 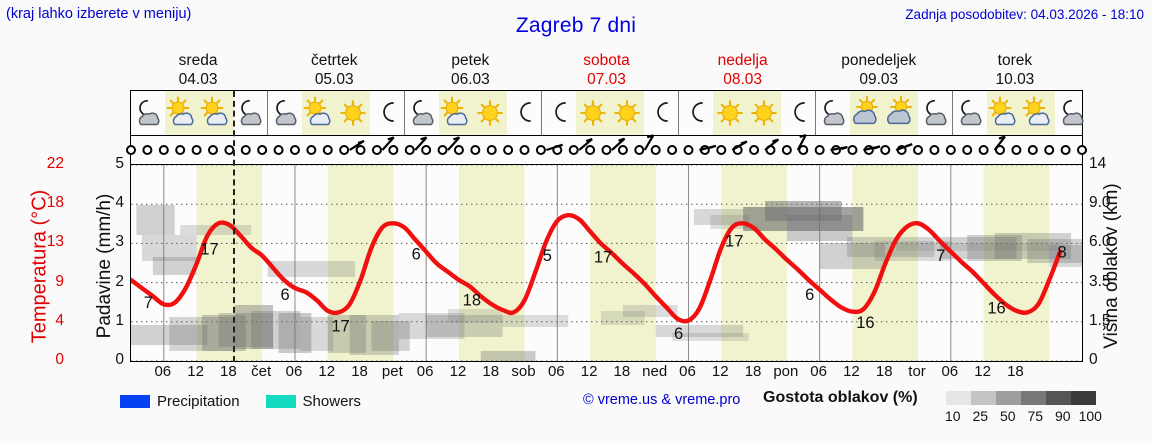 What do you see at coordinates (59, 281) in the screenshot?
I see `temperature-tick: 9` at bounding box center [59, 281].